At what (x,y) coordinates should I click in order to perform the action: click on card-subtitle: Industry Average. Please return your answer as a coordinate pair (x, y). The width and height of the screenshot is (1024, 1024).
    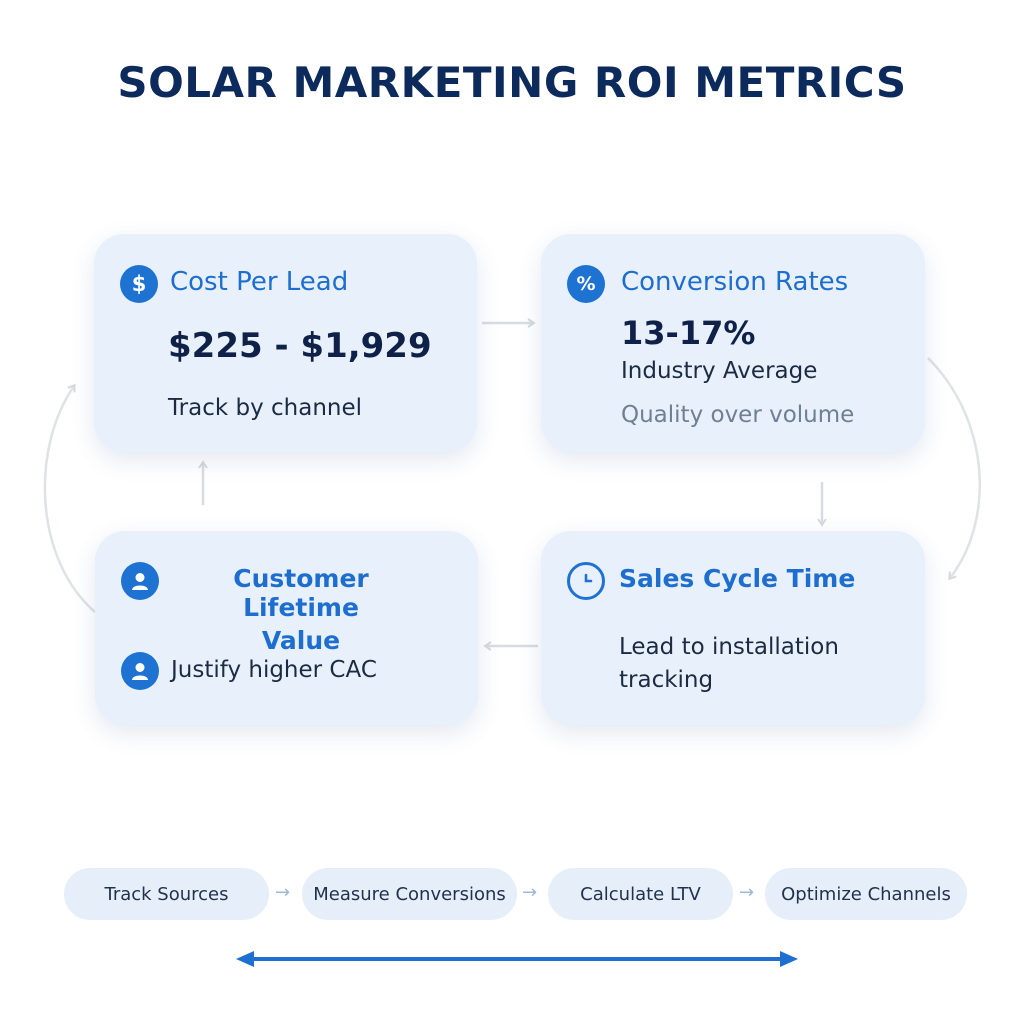
    Looking at the image, I should click on (719, 371).